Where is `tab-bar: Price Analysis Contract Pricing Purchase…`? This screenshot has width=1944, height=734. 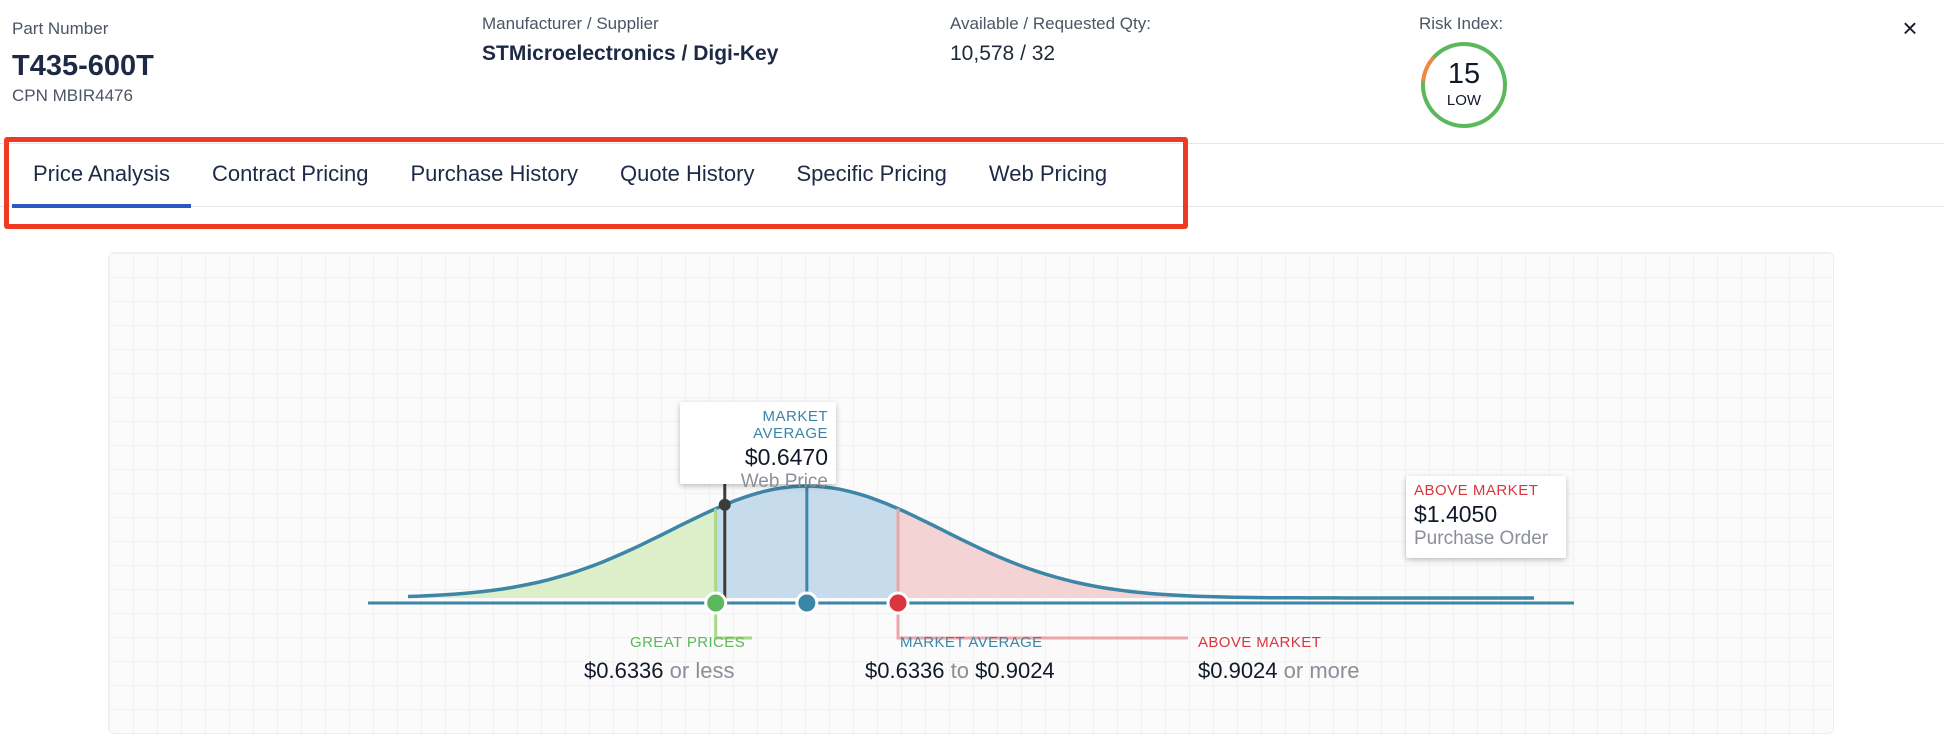
tab-bar: Price Analysis Contract Pricing Purchase… is located at coordinates (570, 177).